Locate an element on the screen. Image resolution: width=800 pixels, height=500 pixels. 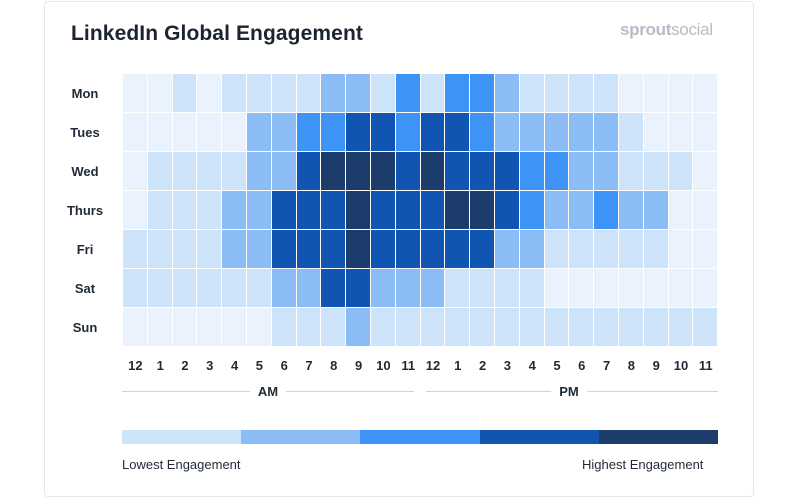
hour-label: 12 is located at coordinates (433, 365).